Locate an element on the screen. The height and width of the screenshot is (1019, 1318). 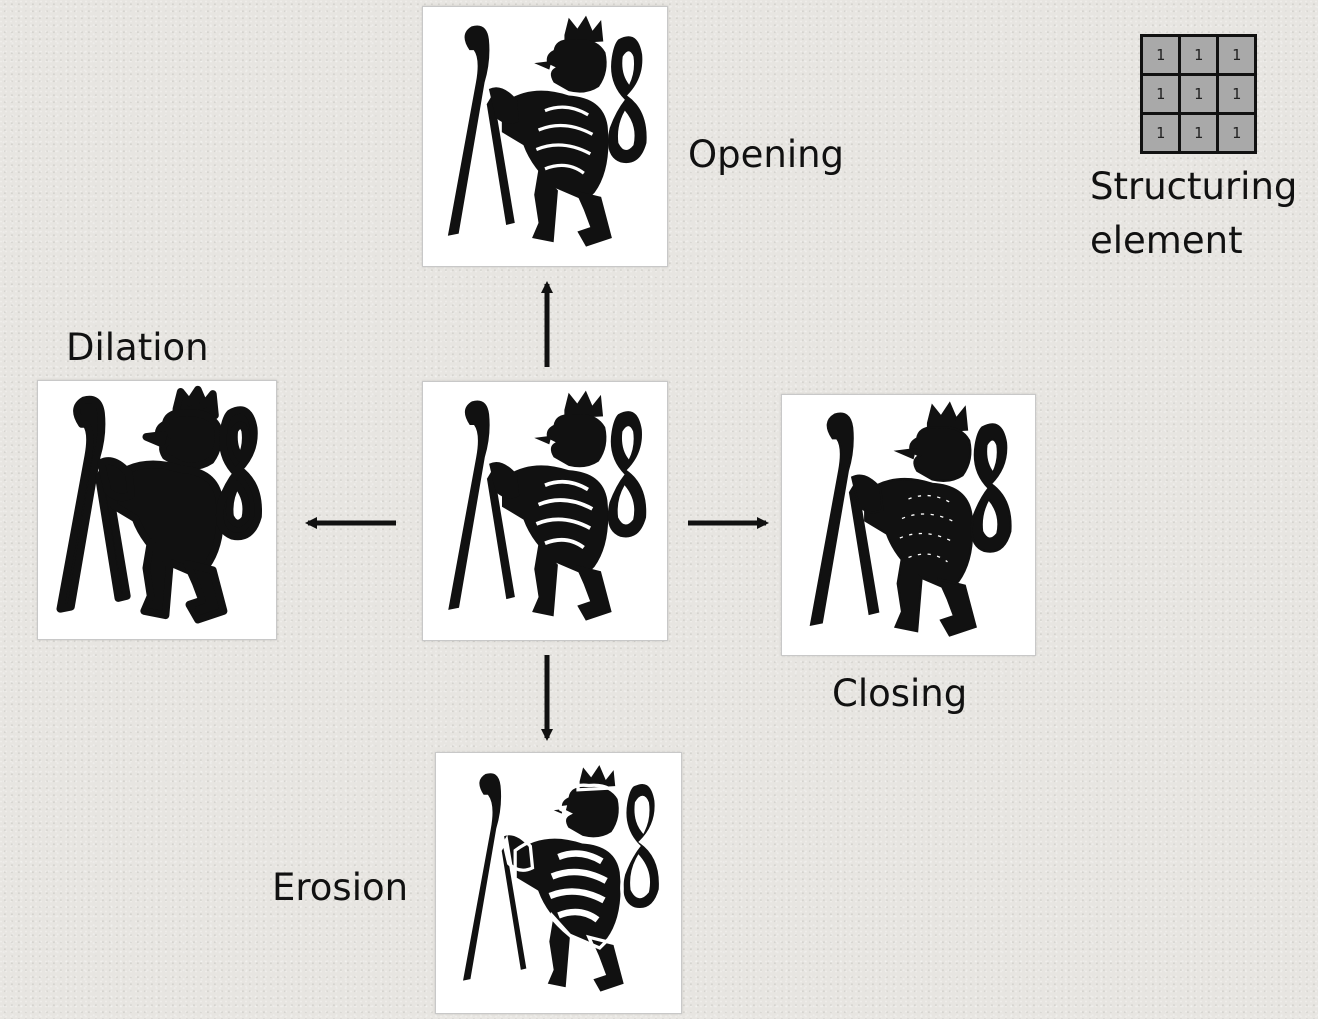
structuring-caption-line1: Structuring is located at coordinates (1194, 186).